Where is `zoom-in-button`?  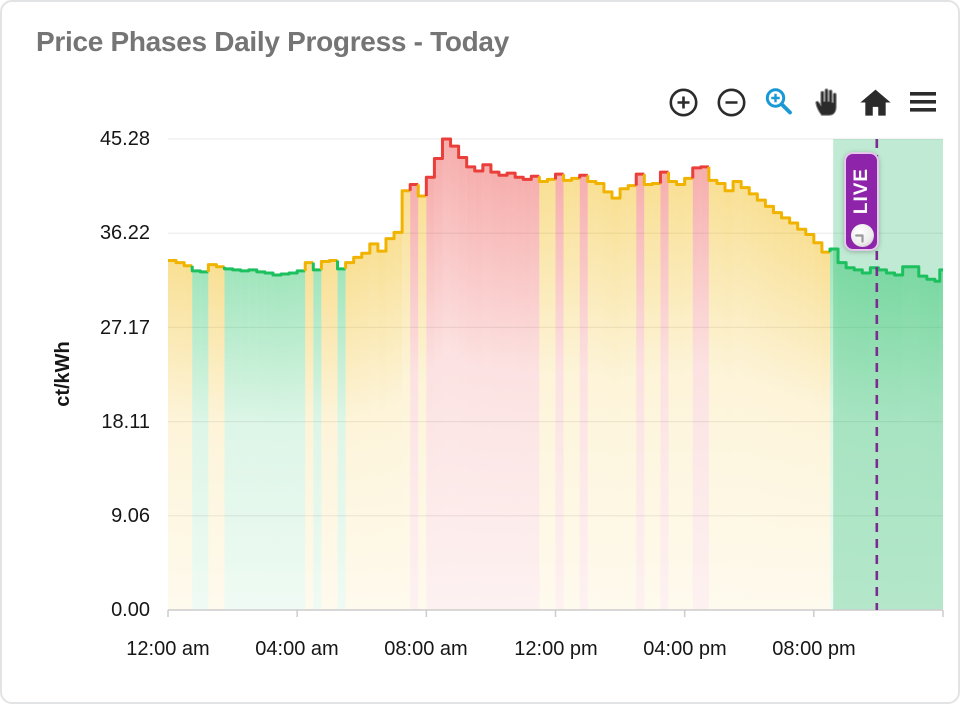 zoom-in-button is located at coordinates (683, 102).